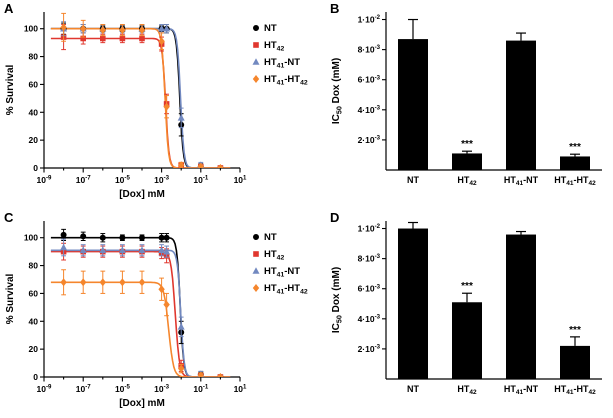  What do you see at coordinates (369, 228) in the screenshot?
I see `y-tick-label: 1·10-2` at bounding box center [369, 228].